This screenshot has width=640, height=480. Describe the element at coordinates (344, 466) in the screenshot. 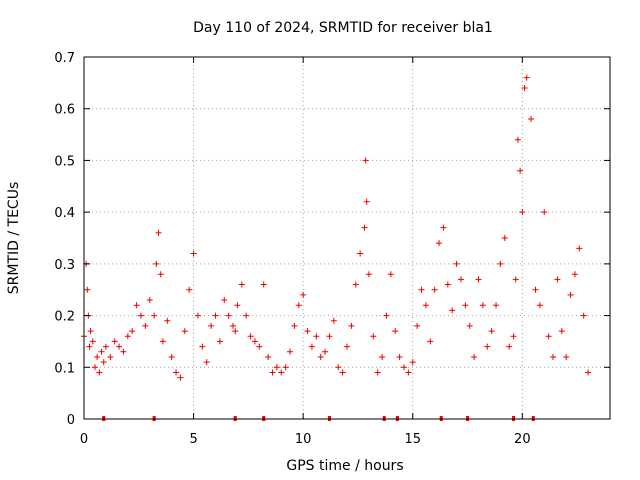

I see `x-axis-label: GPS time / hours` at that location.